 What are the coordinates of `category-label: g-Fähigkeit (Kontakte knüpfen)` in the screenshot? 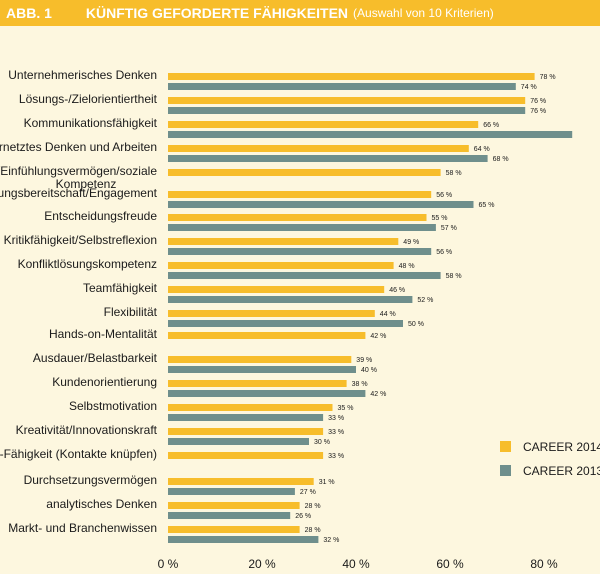 It's located at (78, 454).